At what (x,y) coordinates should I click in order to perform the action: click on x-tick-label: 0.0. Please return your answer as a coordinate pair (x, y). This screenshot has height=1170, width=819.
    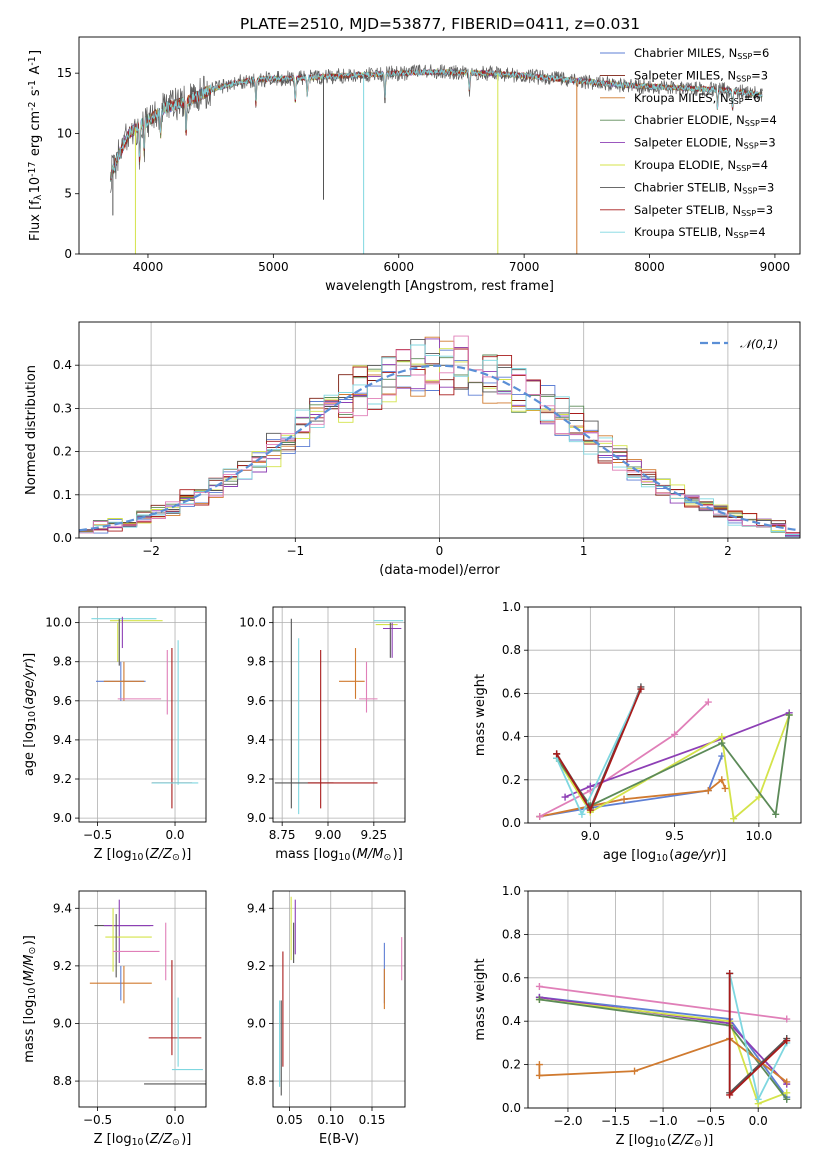
    Looking at the image, I should click on (758, 1121).